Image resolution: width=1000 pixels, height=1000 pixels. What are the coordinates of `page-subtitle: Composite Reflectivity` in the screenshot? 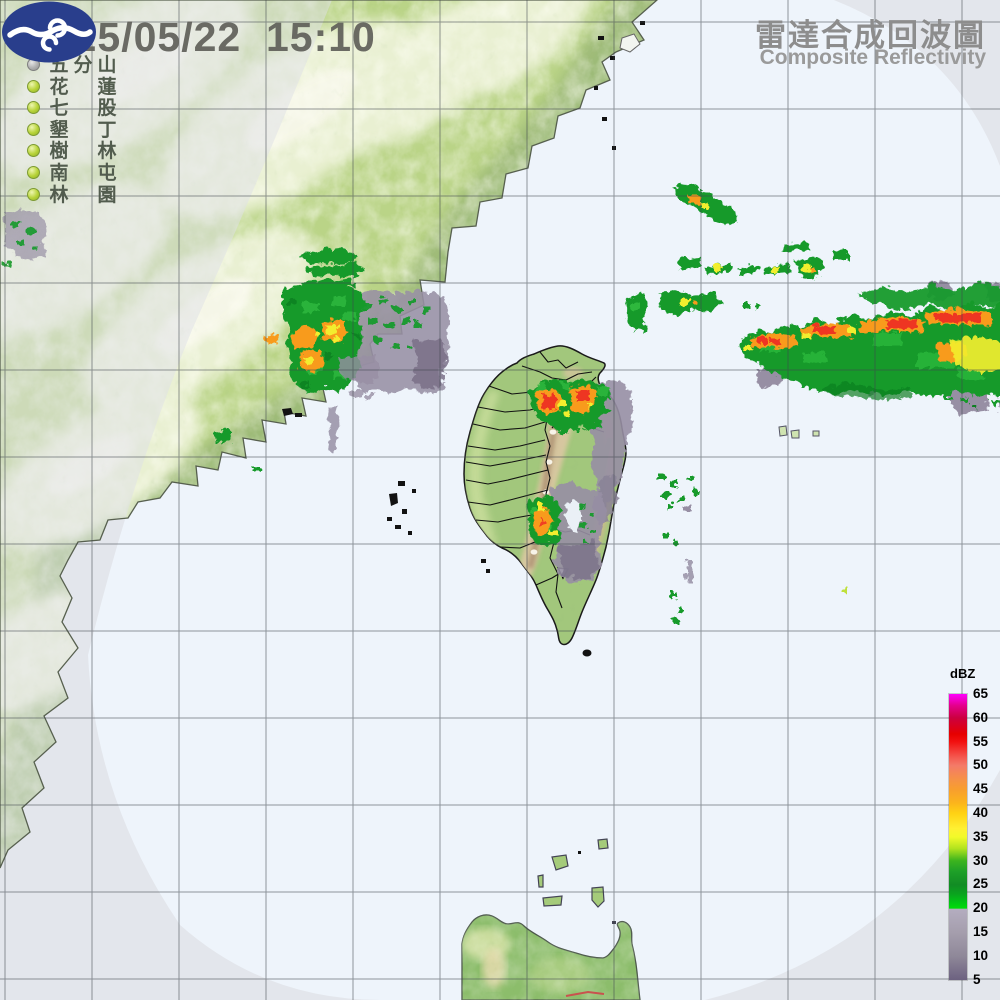 It's located at (872, 57).